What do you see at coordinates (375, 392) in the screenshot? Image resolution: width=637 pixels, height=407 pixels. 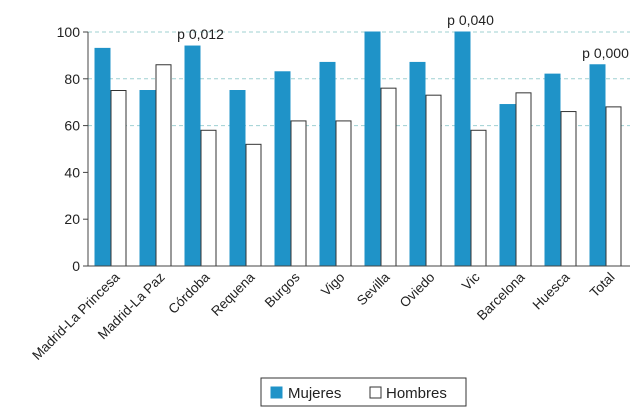 I see `legend-swatch-hombres` at bounding box center [375, 392].